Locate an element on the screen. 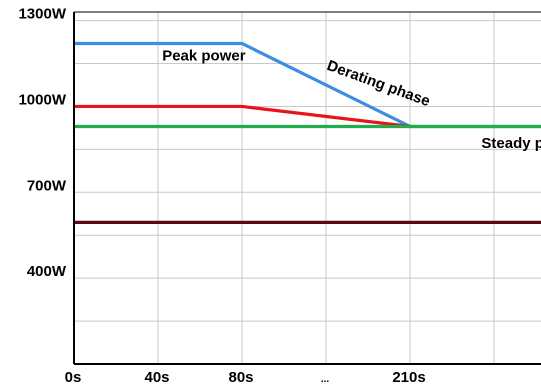  y-tick-label: 400W is located at coordinates (47, 271).